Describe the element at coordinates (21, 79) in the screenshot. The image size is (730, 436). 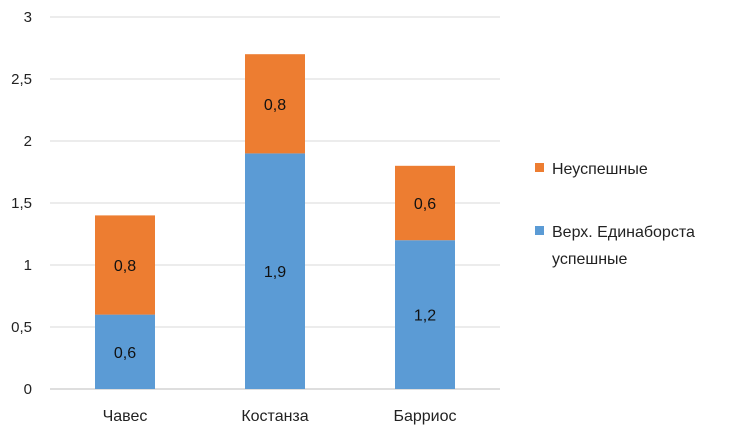
I see `y-tick-label: 2,5` at that location.